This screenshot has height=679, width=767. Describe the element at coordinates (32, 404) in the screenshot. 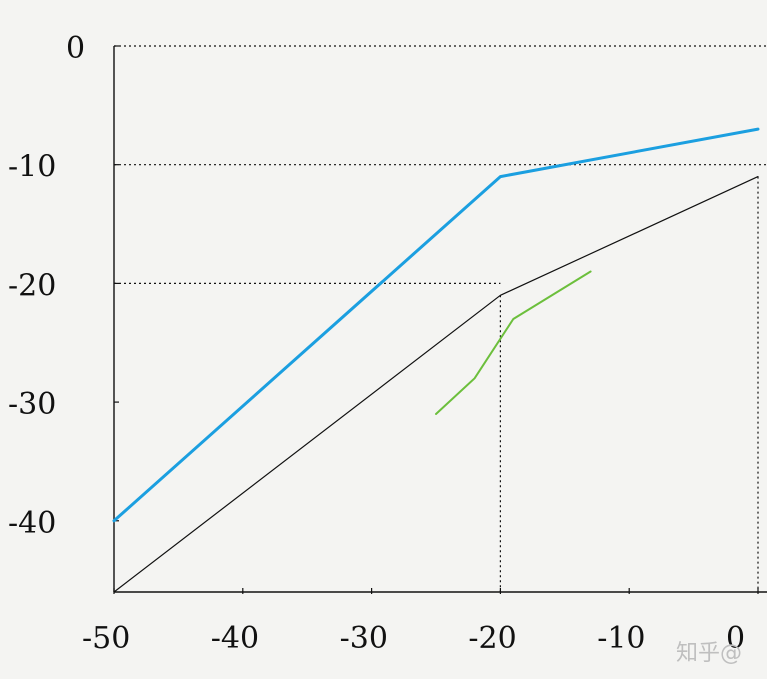

I see `y-tick-label: -30` at that location.